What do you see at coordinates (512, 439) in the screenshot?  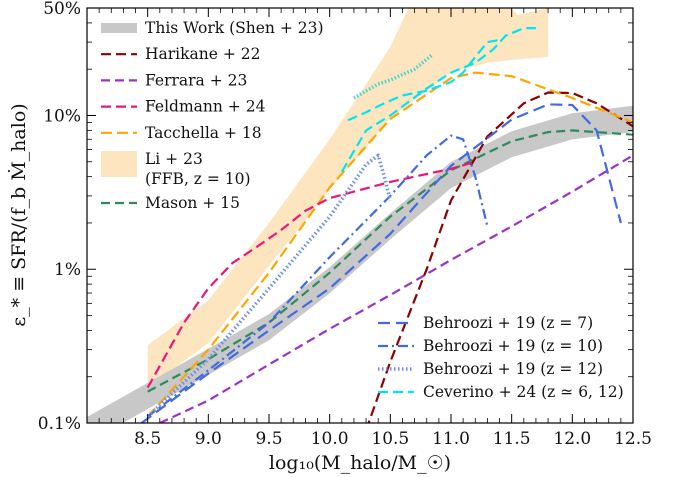 I see `x-tick-label: 11.5` at bounding box center [512, 439].